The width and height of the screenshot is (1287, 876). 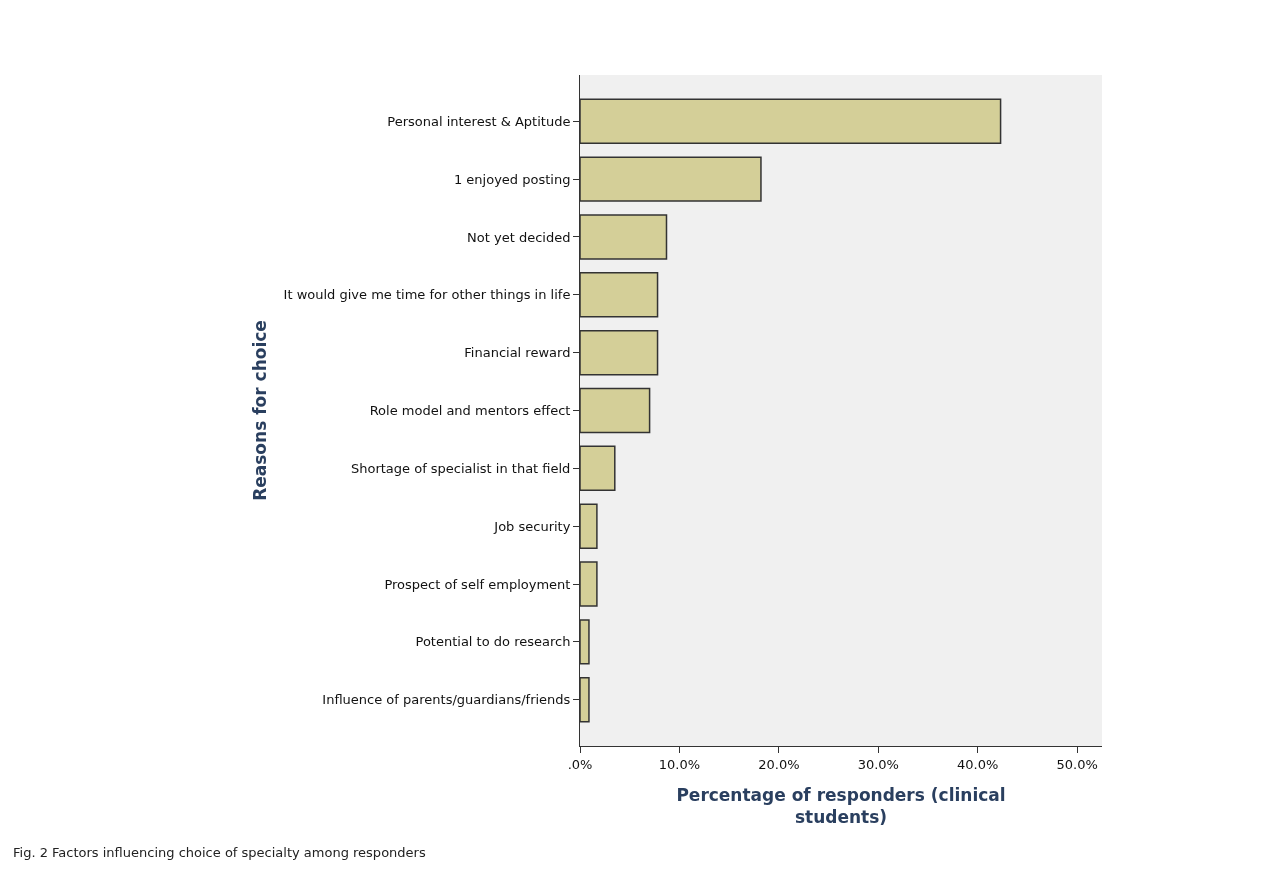 What do you see at coordinates (679, 764) in the screenshot?
I see `x-tick-label: 10.0%` at bounding box center [679, 764].